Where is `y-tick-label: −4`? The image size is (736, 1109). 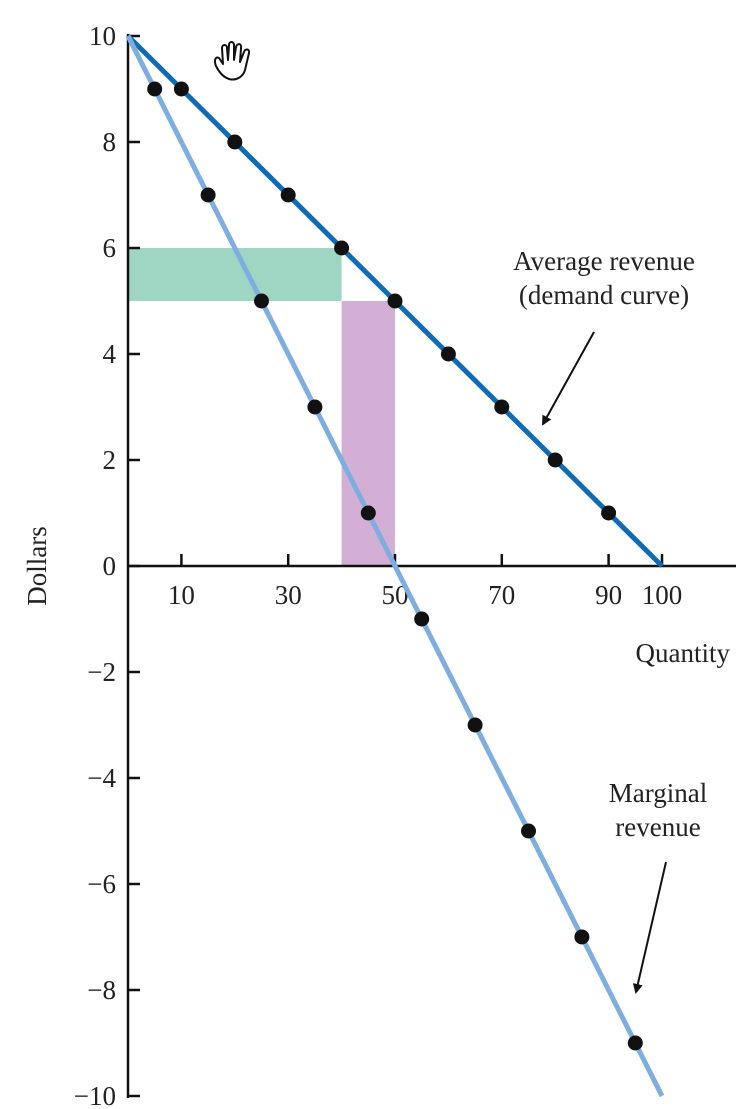 y-tick-label: −4 is located at coordinates (101, 778).